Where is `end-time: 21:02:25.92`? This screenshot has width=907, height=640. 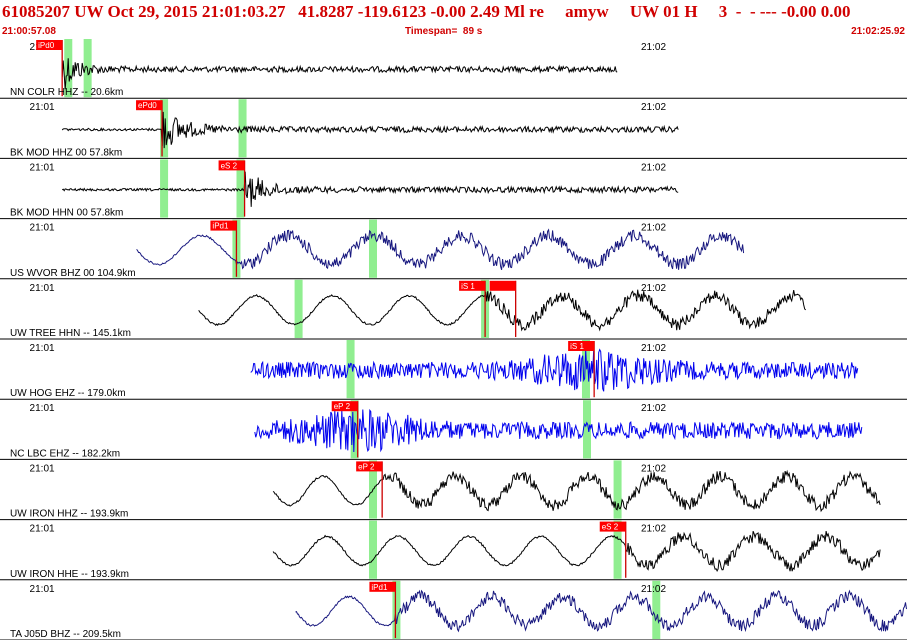 end-time: 21:02:25.92 is located at coordinates (878, 31).